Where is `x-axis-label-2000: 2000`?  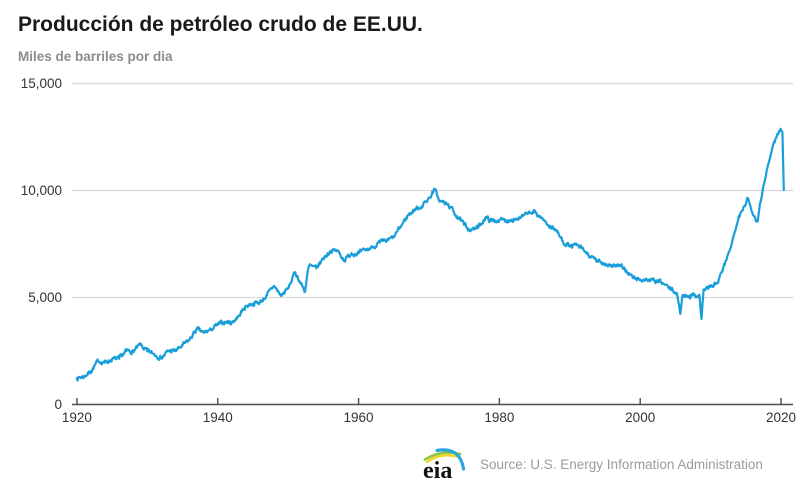
x-axis-label-2000: 2000 is located at coordinates (640, 417).